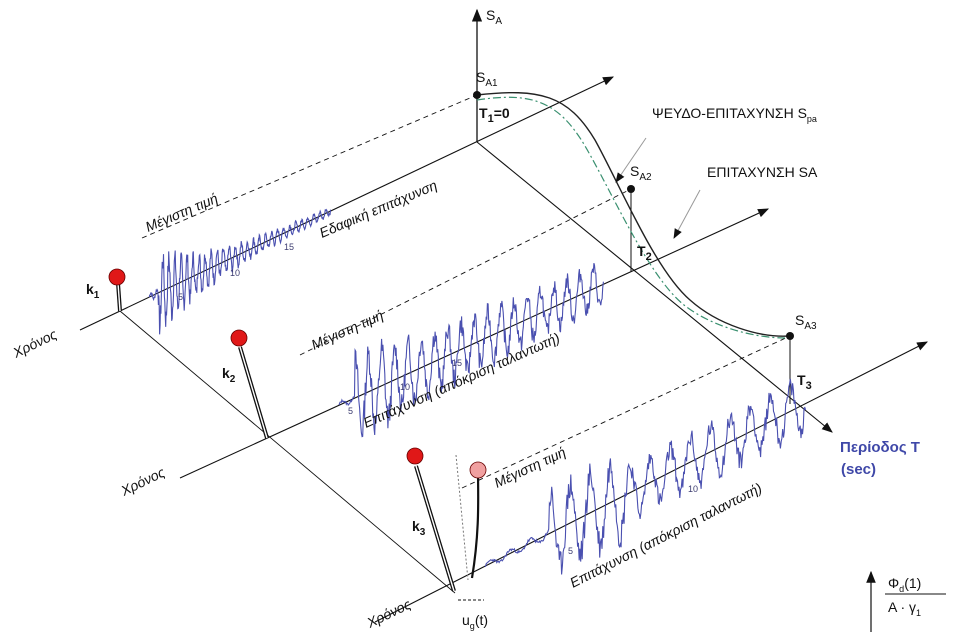  Describe the element at coordinates (245, 384) in the screenshot. I see `oscillator-2: k2` at that location.